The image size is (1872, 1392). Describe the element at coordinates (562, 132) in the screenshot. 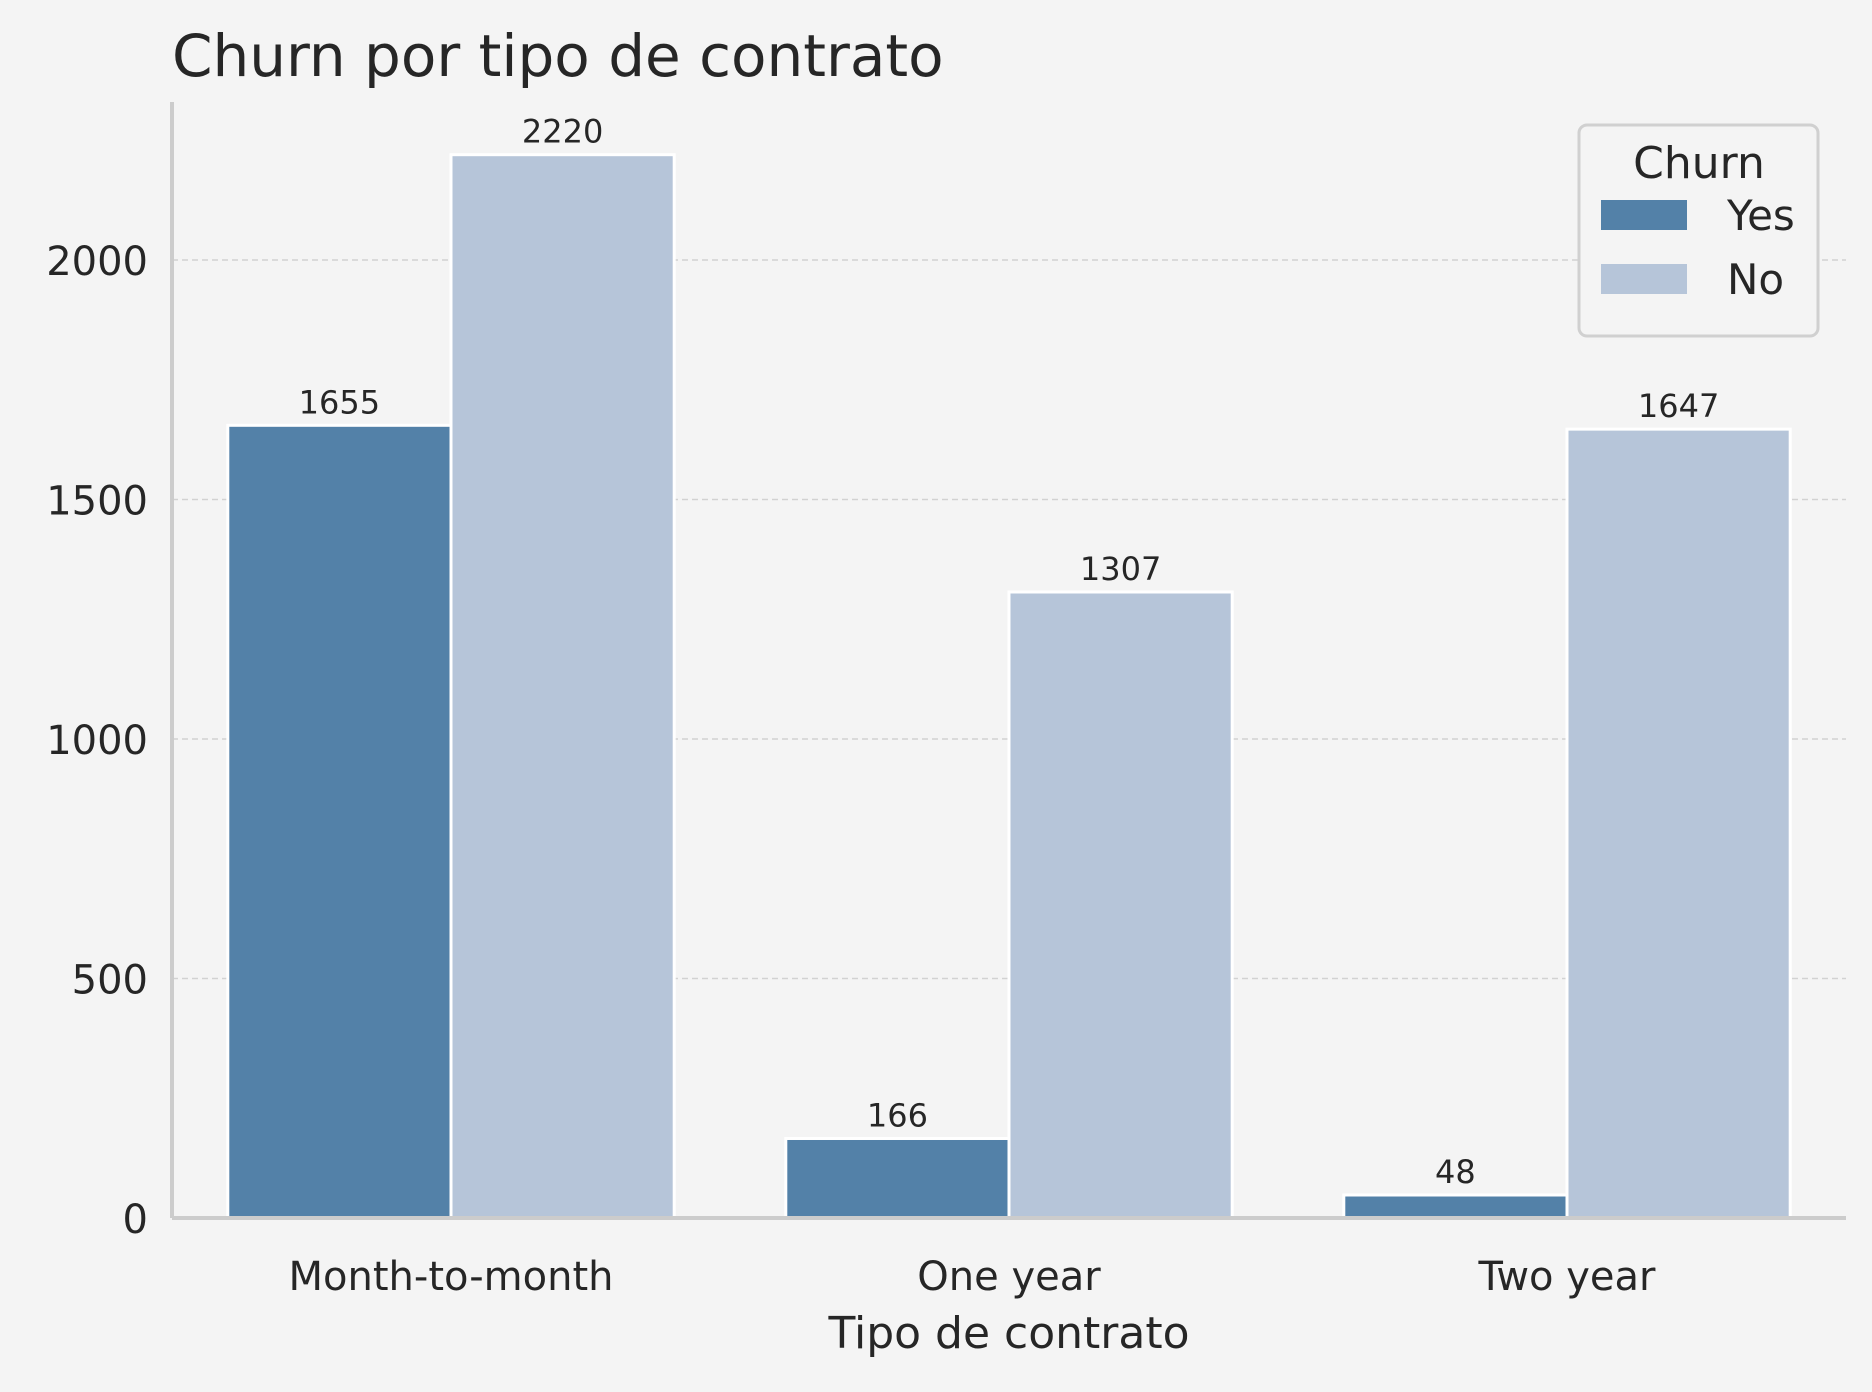

I see `data-label: 2220` at that location.